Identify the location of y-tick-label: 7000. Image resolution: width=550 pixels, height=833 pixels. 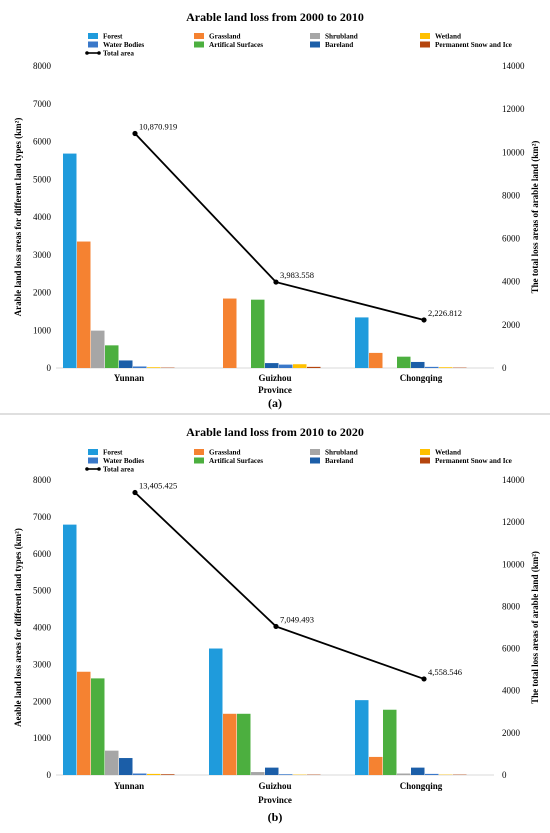
(42, 517).